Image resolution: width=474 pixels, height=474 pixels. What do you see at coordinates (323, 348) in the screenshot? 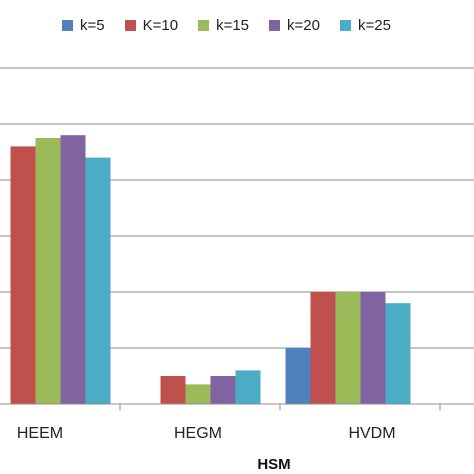
I see `bar-hvdm-k10` at bounding box center [323, 348].